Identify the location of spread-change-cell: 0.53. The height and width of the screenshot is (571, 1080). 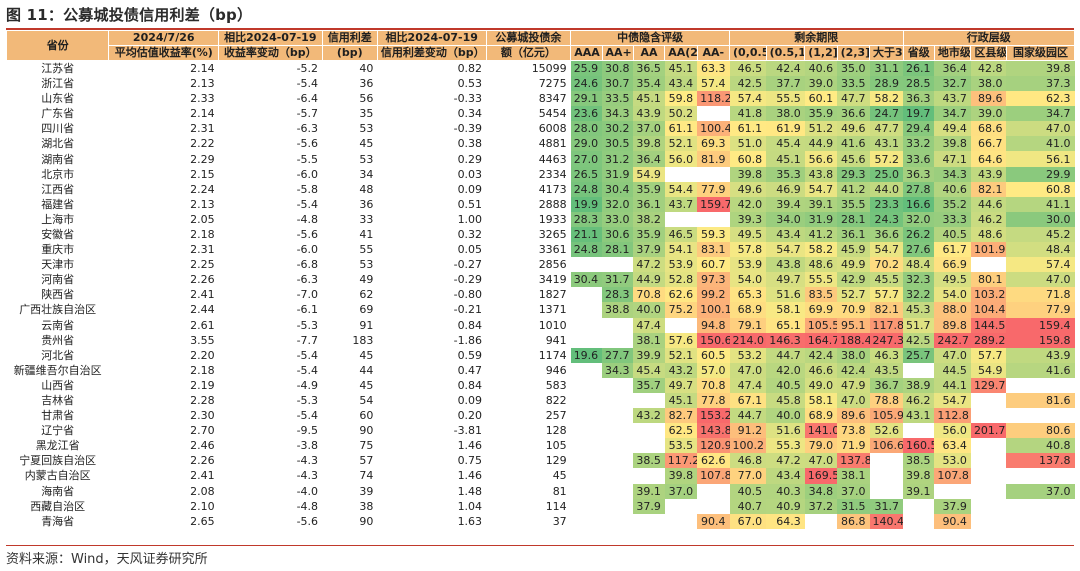
(470, 84).